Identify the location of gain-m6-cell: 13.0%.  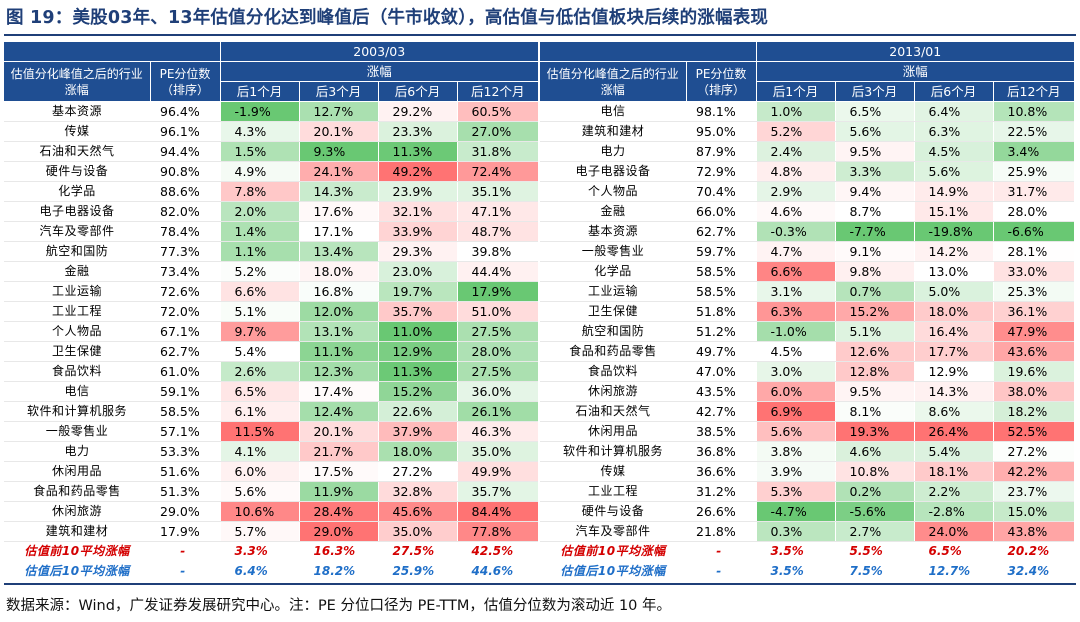
(953, 272).